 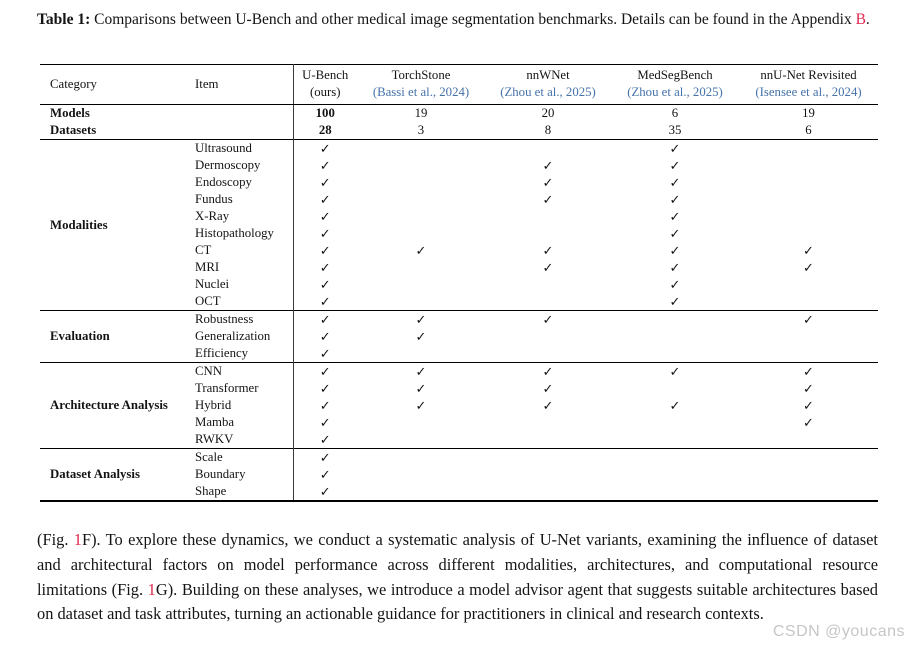 What do you see at coordinates (808, 92) in the screenshot?
I see `citation-link: (Isensee et al., 2024)` at bounding box center [808, 92].